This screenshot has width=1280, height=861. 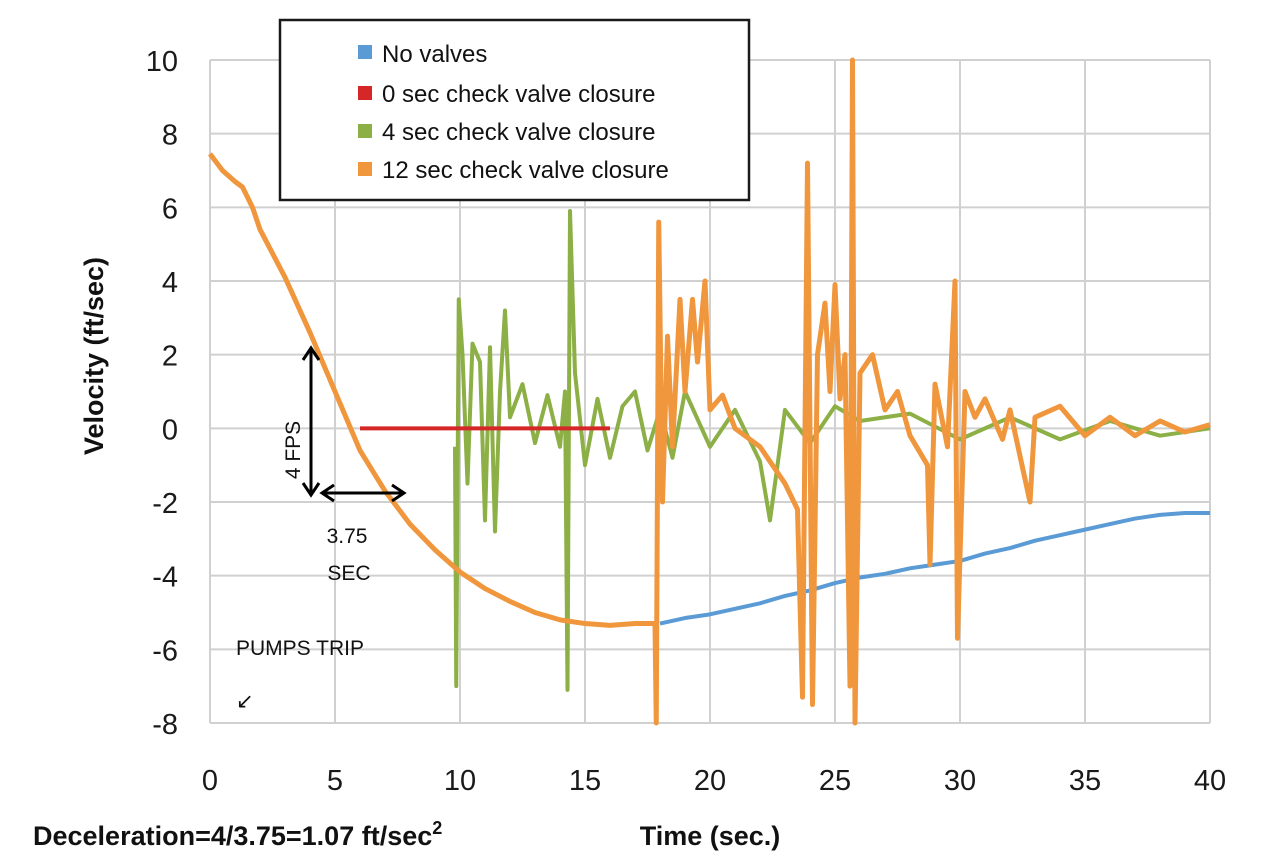 What do you see at coordinates (354, 424) in the screenshot?
I see `annotation-arrows` at bounding box center [354, 424].